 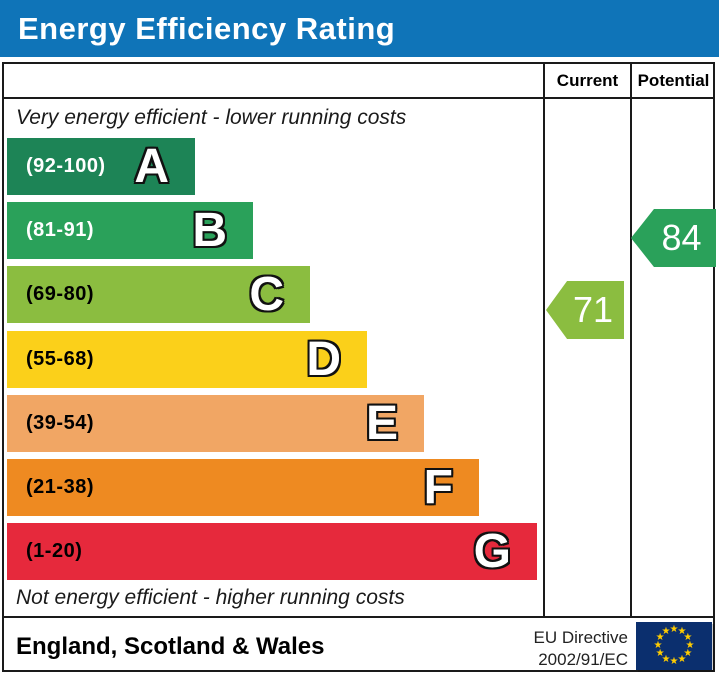 What do you see at coordinates (66, 166) in the screenshot?
I see `band-a-range: (92-100)` at bounding box center [66, 166].